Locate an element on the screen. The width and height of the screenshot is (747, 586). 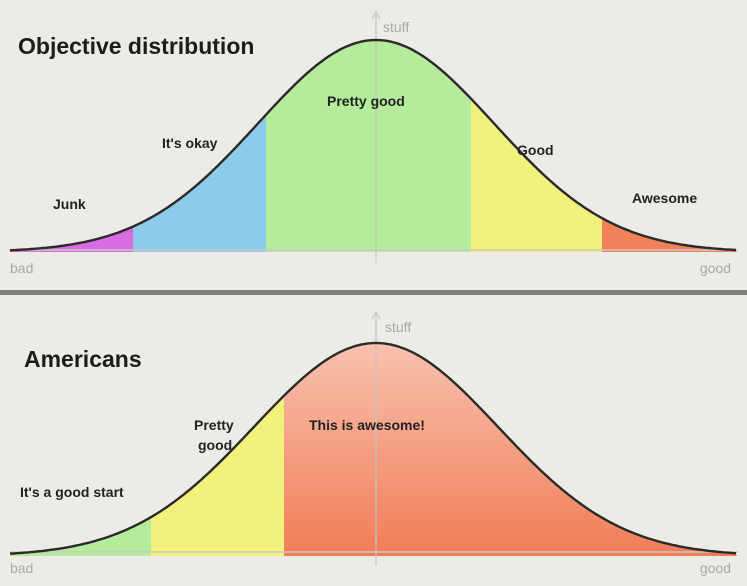
bottom-y-axis-label: stuff is located at coordinates (398, 327).